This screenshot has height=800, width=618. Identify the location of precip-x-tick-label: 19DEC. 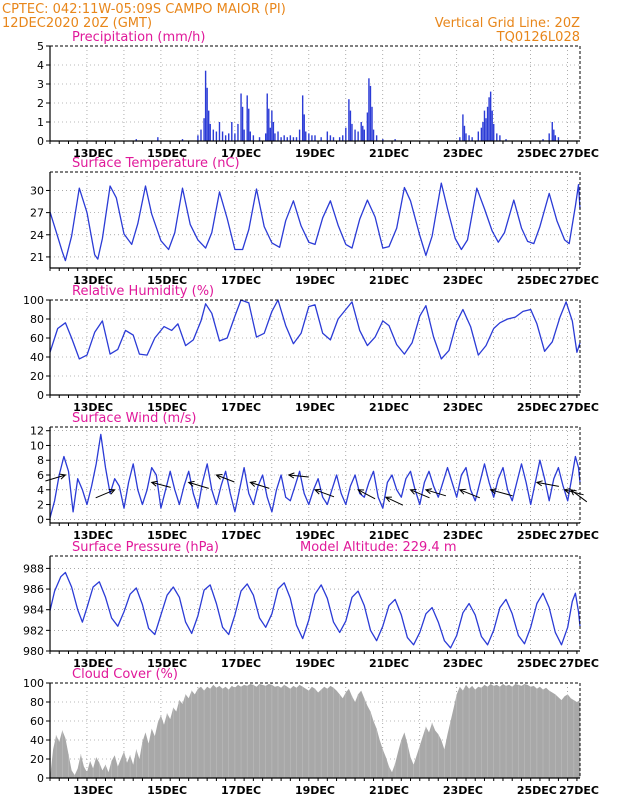
(315, 153).